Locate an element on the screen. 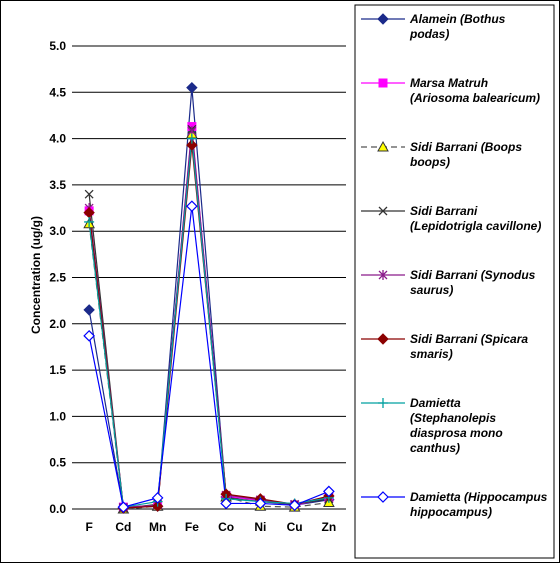  legend-item: Sidi Barrani(Lepidotrigla cavillone) is located at coordinates (451, 218).